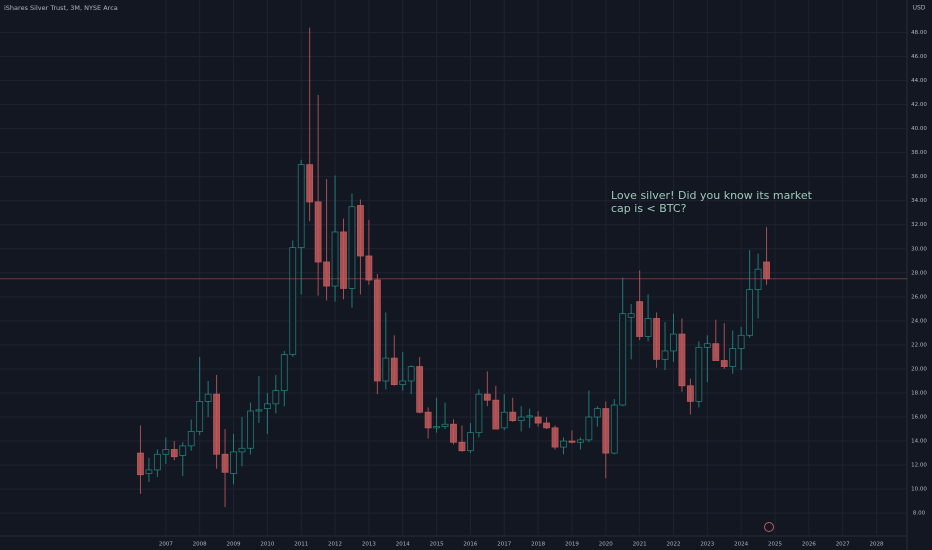  I want to click on x-tick-label: 2024, so click(741, 545).